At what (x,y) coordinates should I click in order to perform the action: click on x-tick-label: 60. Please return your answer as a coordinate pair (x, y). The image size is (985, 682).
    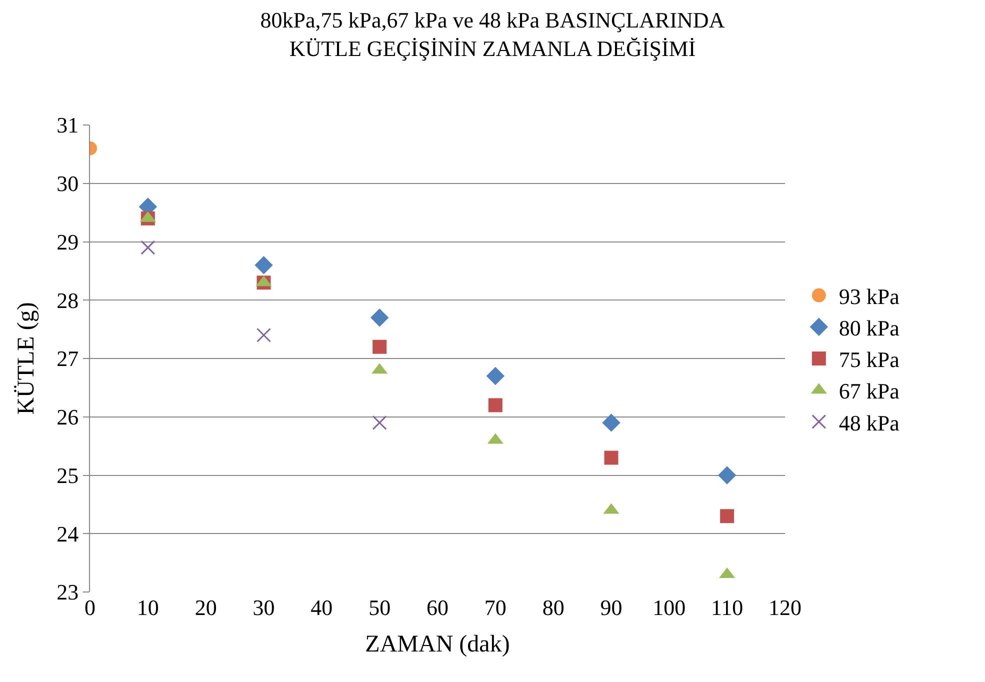
    Looking at the image, I should click on (437, 607).